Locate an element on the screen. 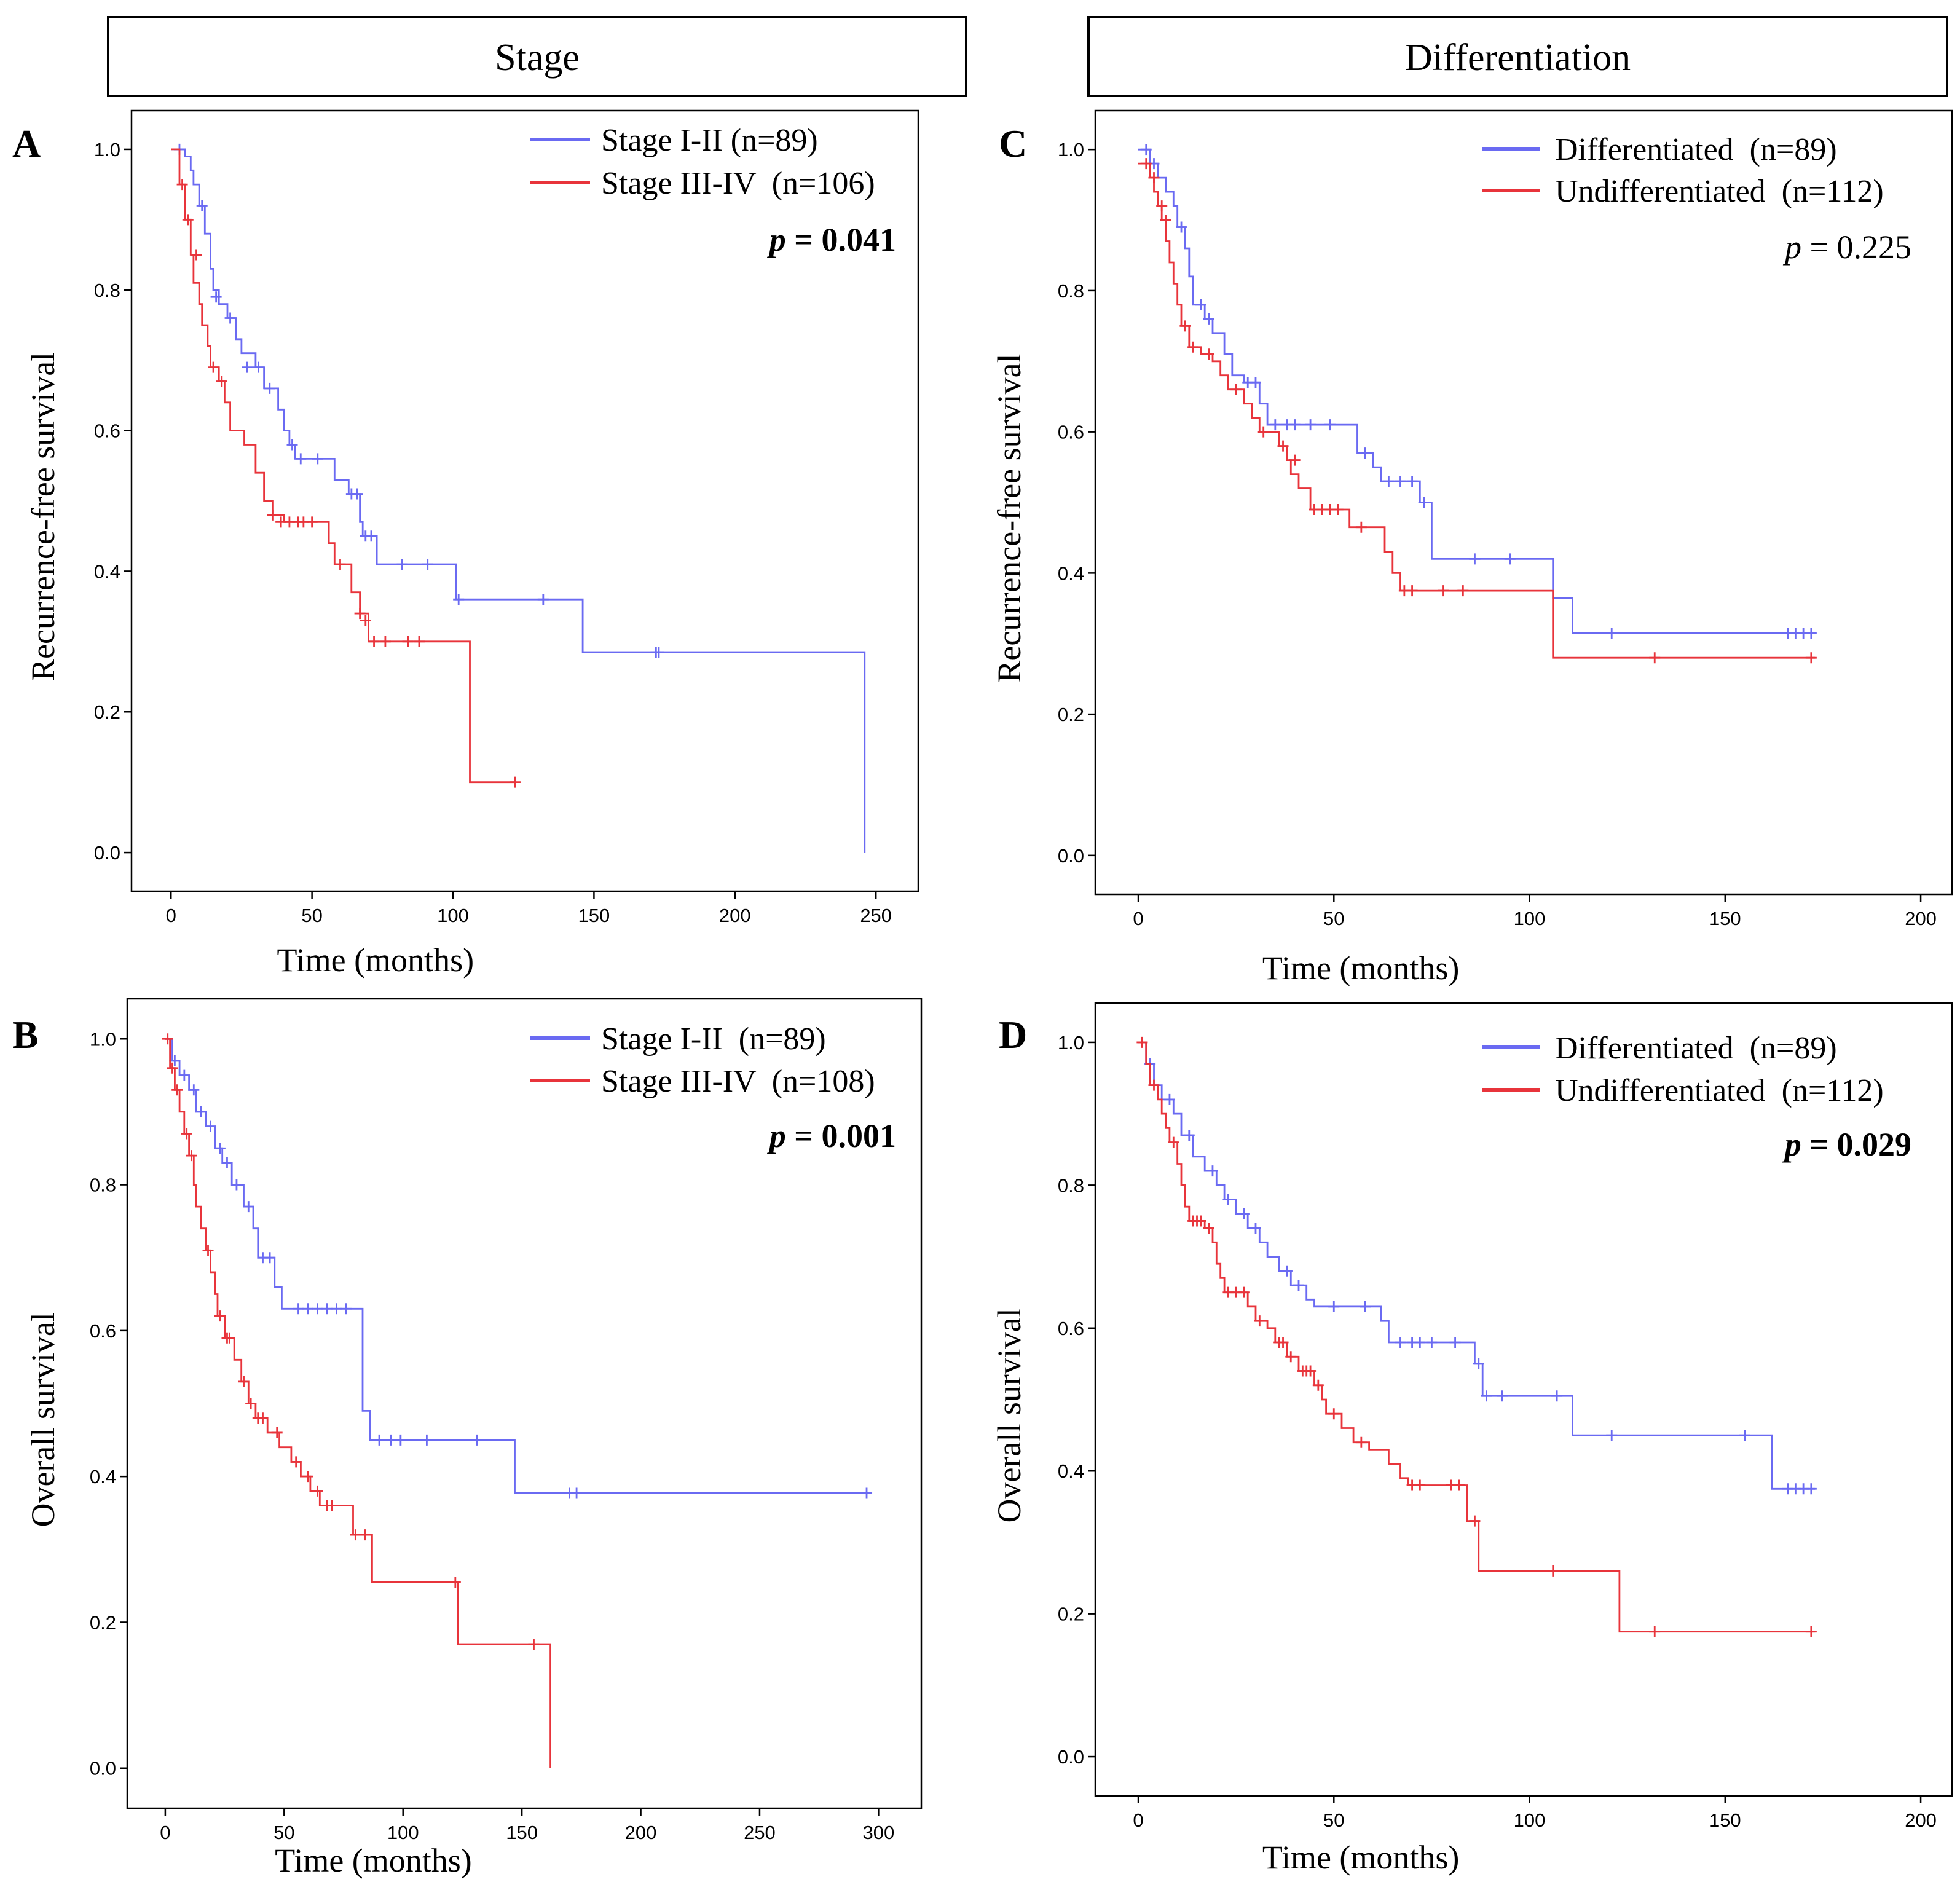  x-tick-label: 300 is located at coordinates (879, 1832).